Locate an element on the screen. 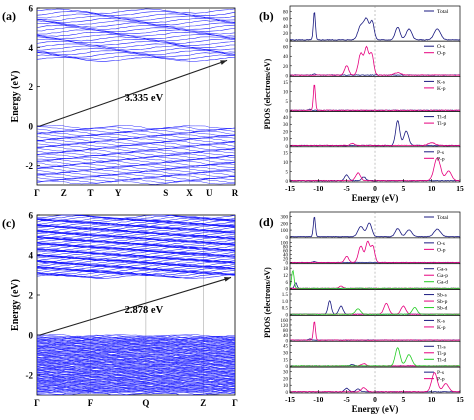 This screenshot has height=420, width=474. bands-a-ytick-label: 2 is located at coordinates (31, 87).